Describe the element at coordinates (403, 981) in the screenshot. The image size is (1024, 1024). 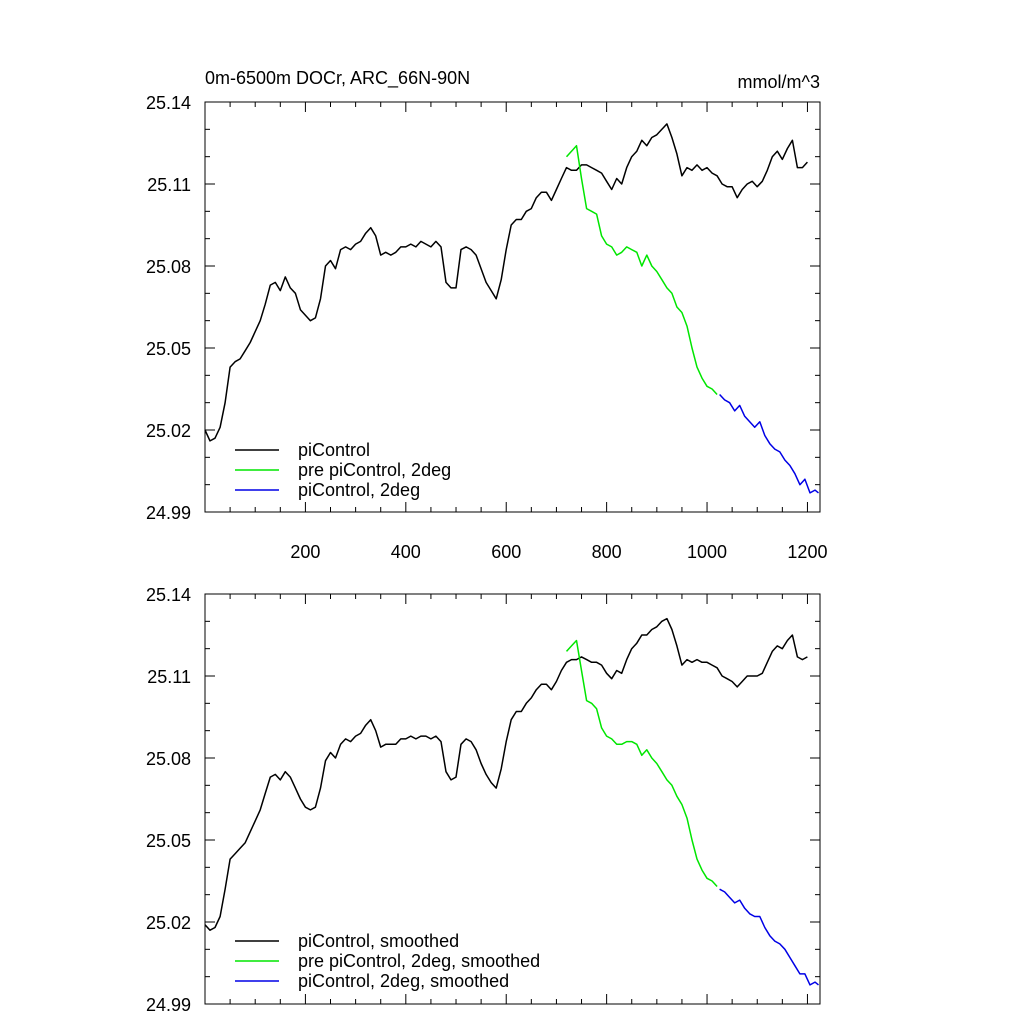
I see `legend-label: piControl, 2deg, smoothed` at that location.